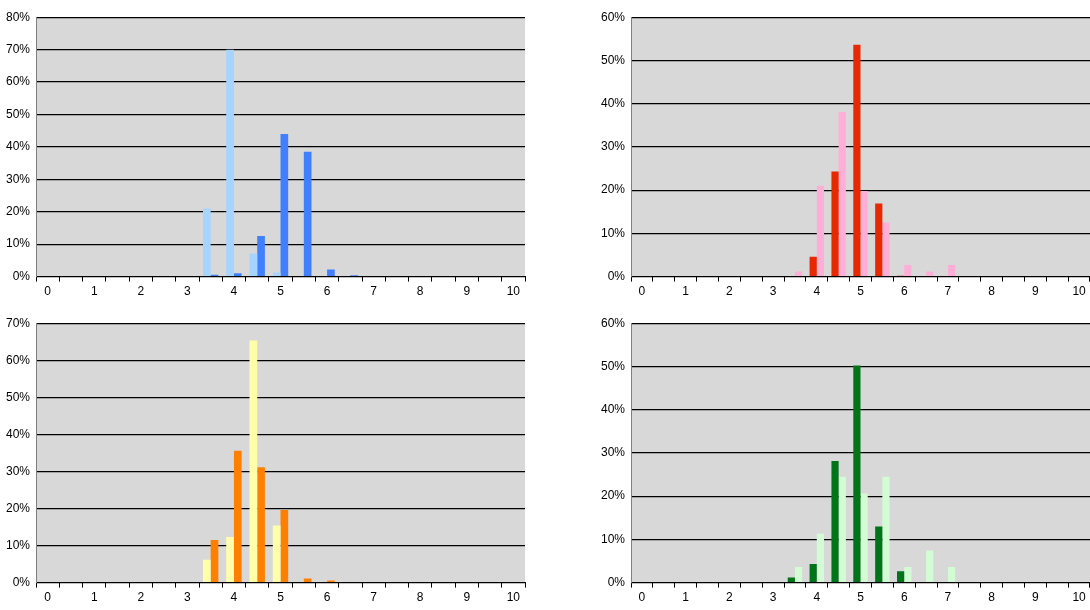 This screenshot has height=610, width=1090. Describe the element at coordinates (18, 16) in the screenshot. I see `y-tick-label: 80%` at that location.